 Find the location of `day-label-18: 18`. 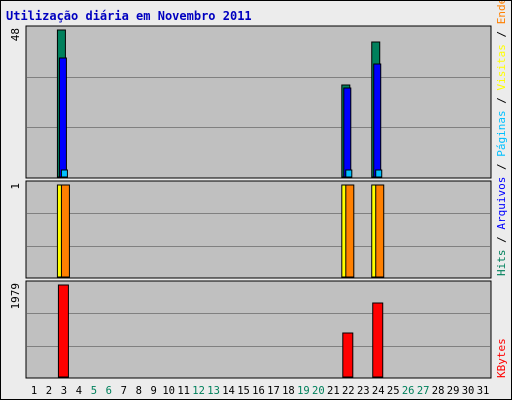

day-label-18: 18 is located at coordinates (288, 391).